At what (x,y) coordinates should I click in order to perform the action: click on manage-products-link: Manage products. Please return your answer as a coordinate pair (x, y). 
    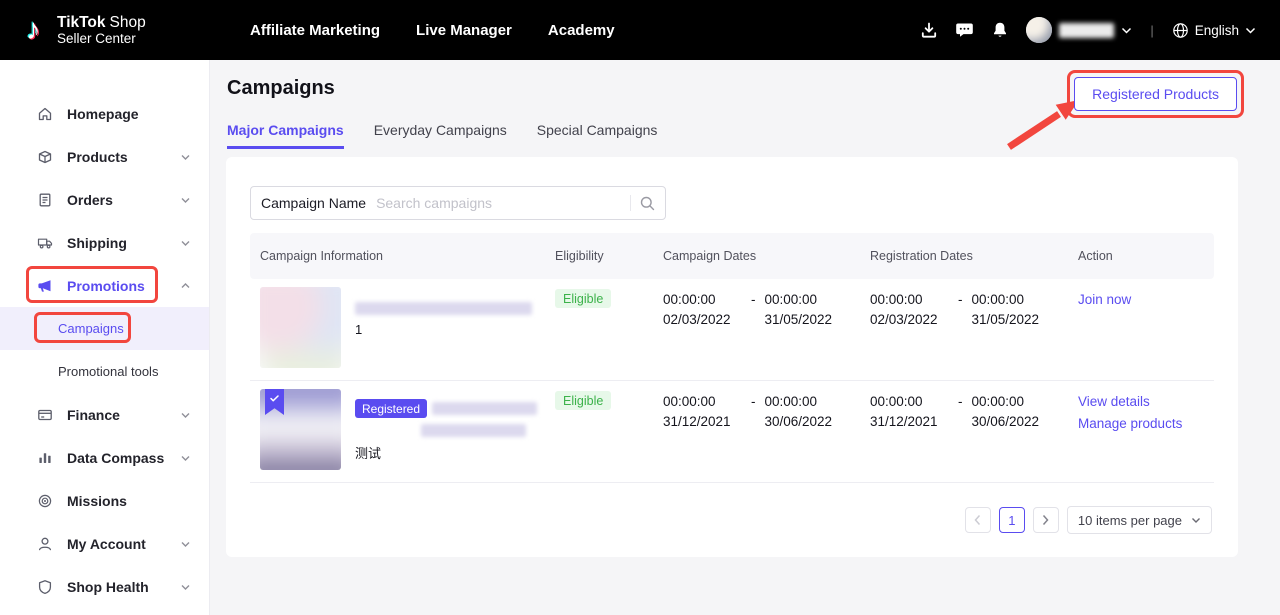
    Looking at the image, I should click on (1130, 423).